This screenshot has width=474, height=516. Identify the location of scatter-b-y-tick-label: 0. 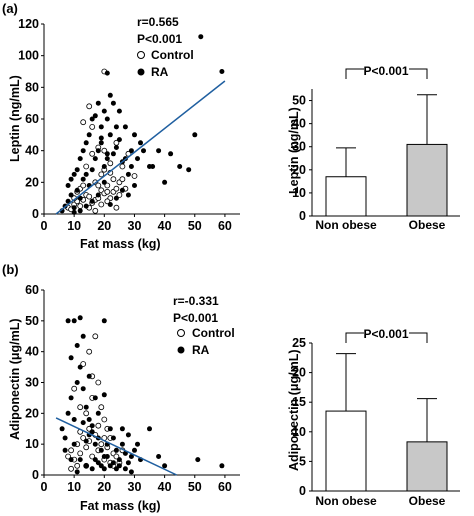
(35, 475).